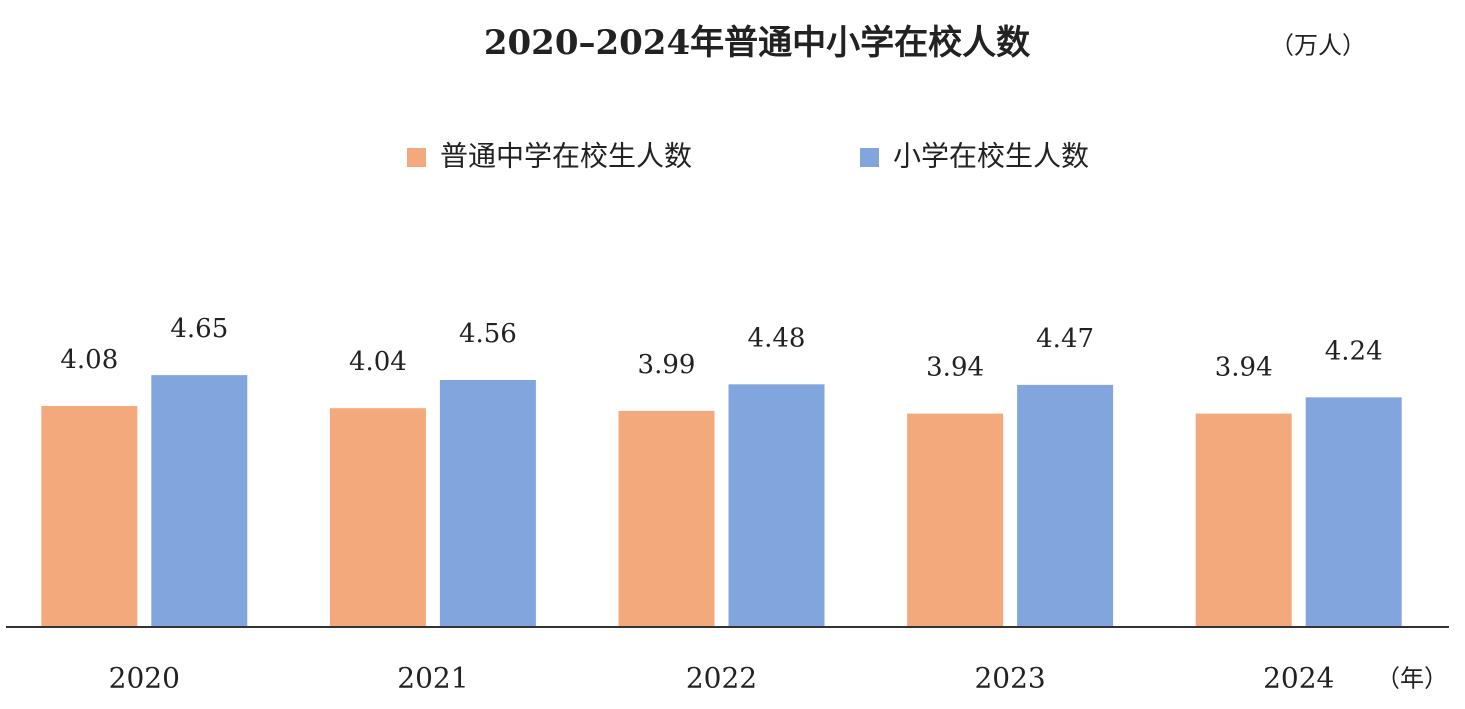 The image size is (1465, 709). Describe the element at coordinates (991, 156) in the screenshot. I see `legend-label: 小学在校生人数` at that location.